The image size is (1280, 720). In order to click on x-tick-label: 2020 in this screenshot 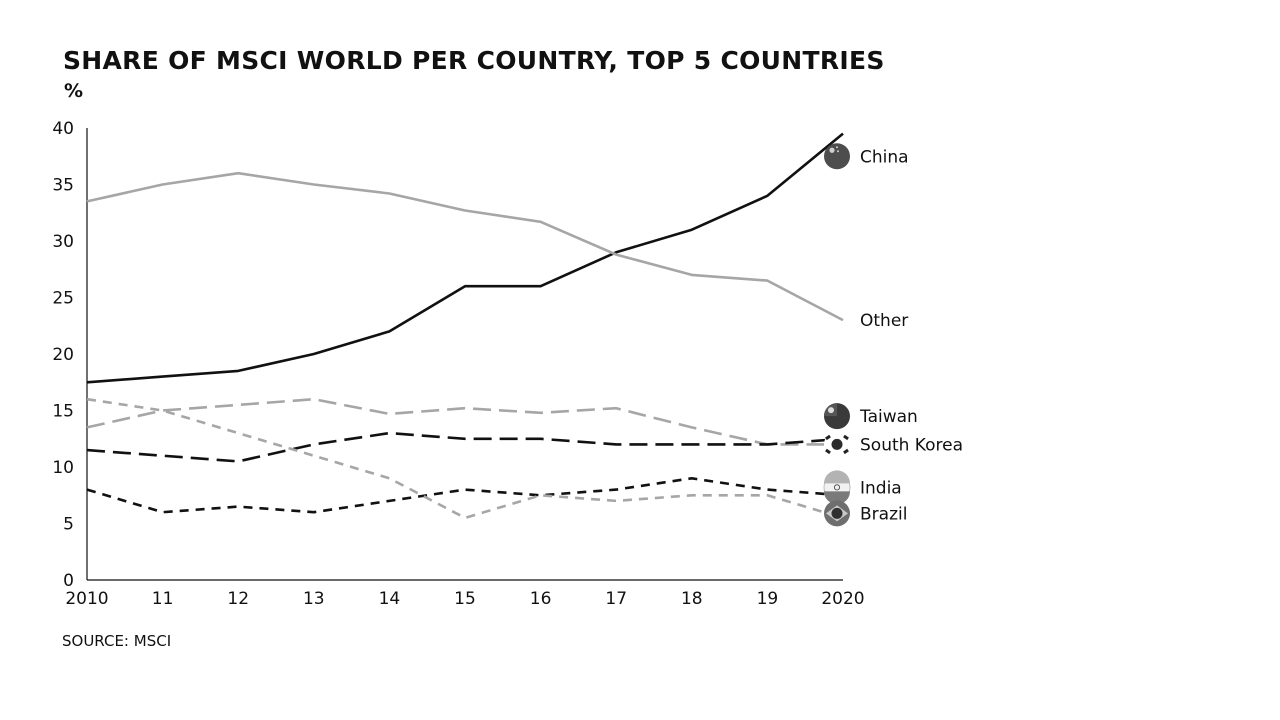, I will do `click(842, 599)`.